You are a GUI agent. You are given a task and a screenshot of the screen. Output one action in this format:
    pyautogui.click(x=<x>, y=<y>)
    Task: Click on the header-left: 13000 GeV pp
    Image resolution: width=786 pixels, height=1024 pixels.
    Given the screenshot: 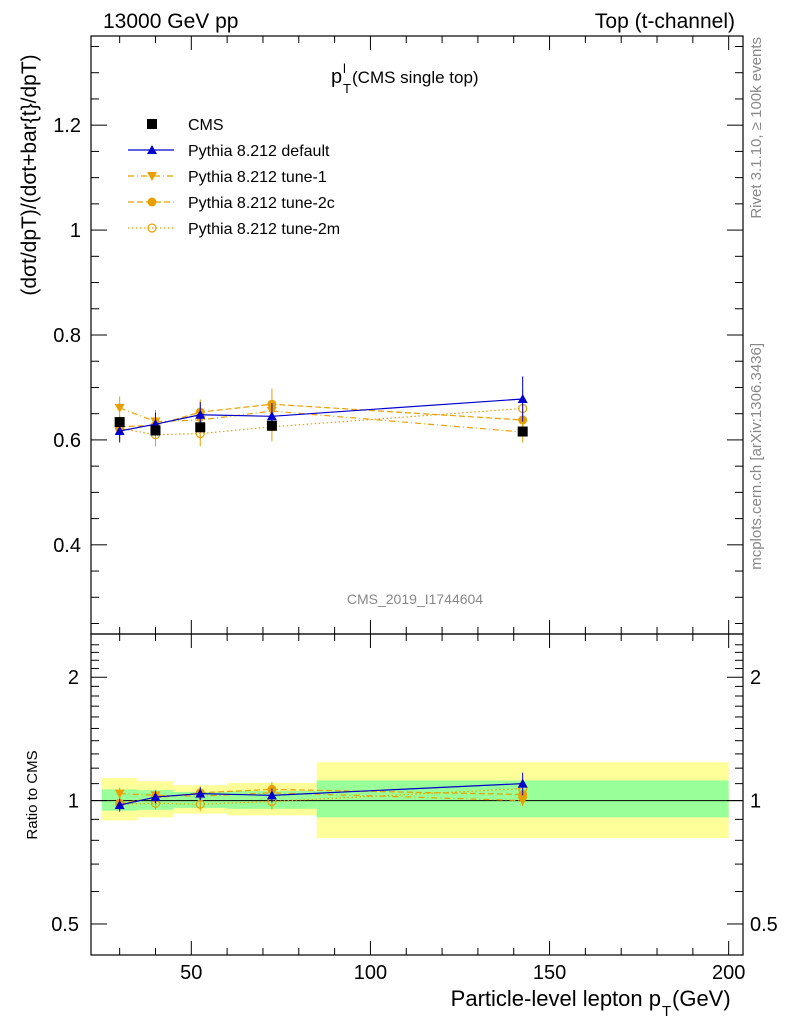 What is the action you would take?
    pyautogui.click(x=170, y=21)
    